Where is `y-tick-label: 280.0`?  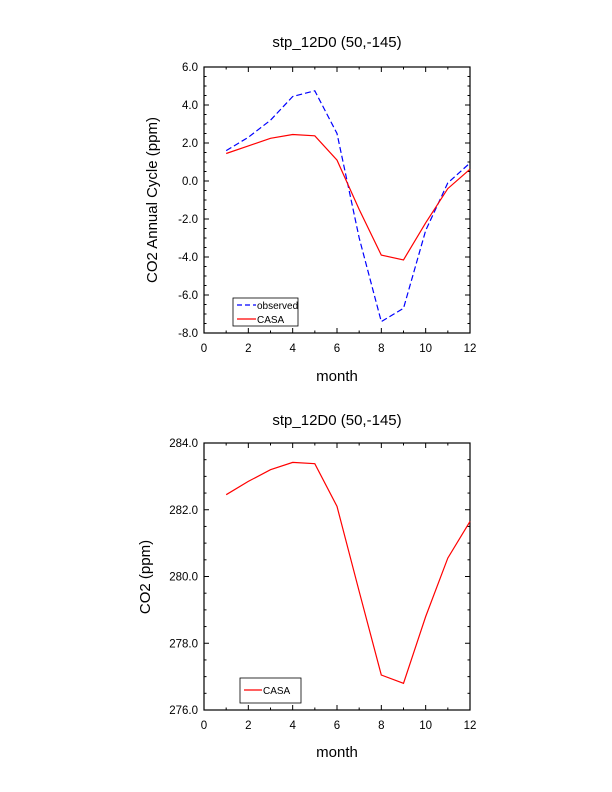
y-tick-label: 280.0 is located at coordinates (183, 578).